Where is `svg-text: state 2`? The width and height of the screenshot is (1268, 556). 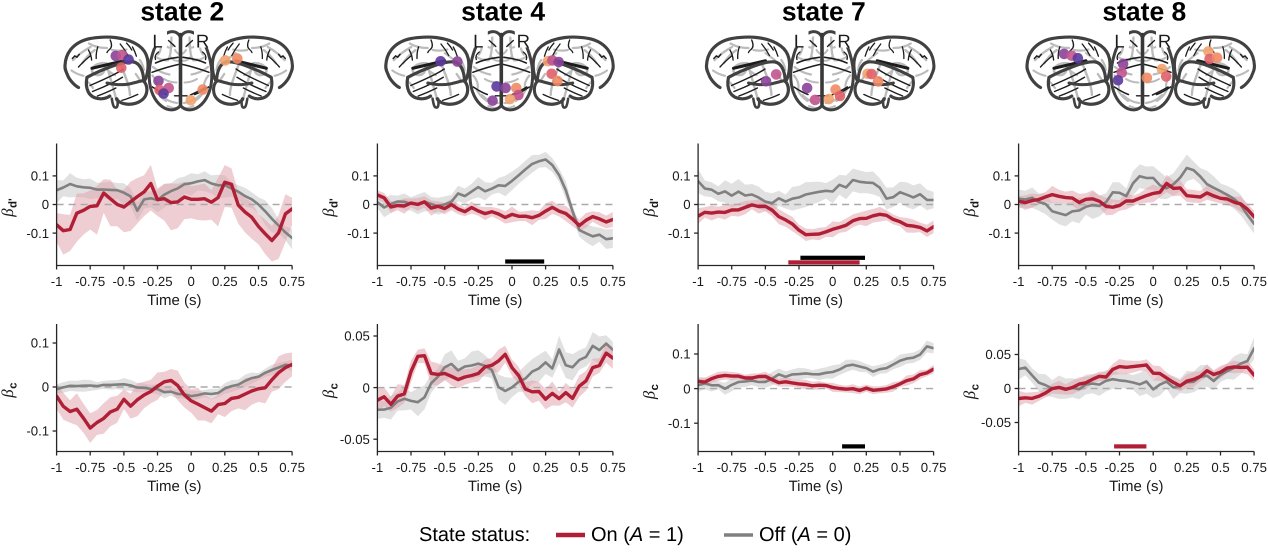 svg-text: state 2 is located at coordinates (182, 13).